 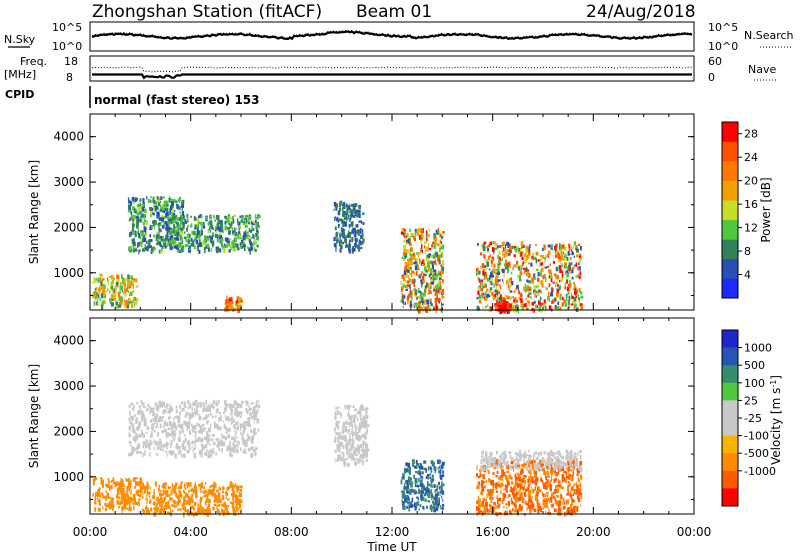 I want to click on freq-line, so click(x=392, y=76).